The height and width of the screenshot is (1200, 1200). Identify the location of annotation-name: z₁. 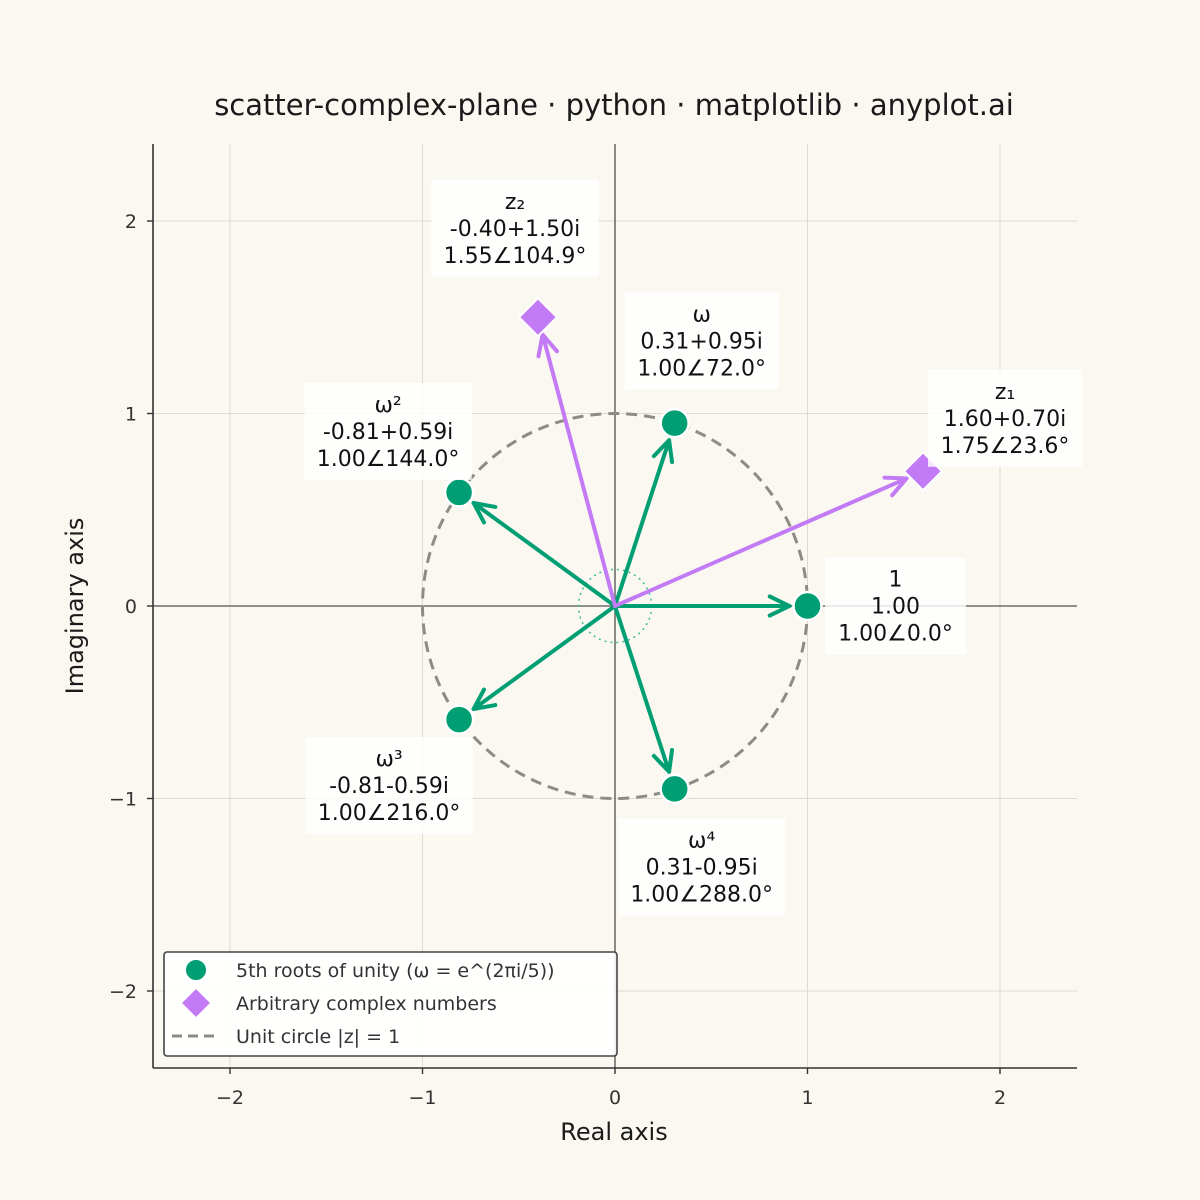
(1005, 392).